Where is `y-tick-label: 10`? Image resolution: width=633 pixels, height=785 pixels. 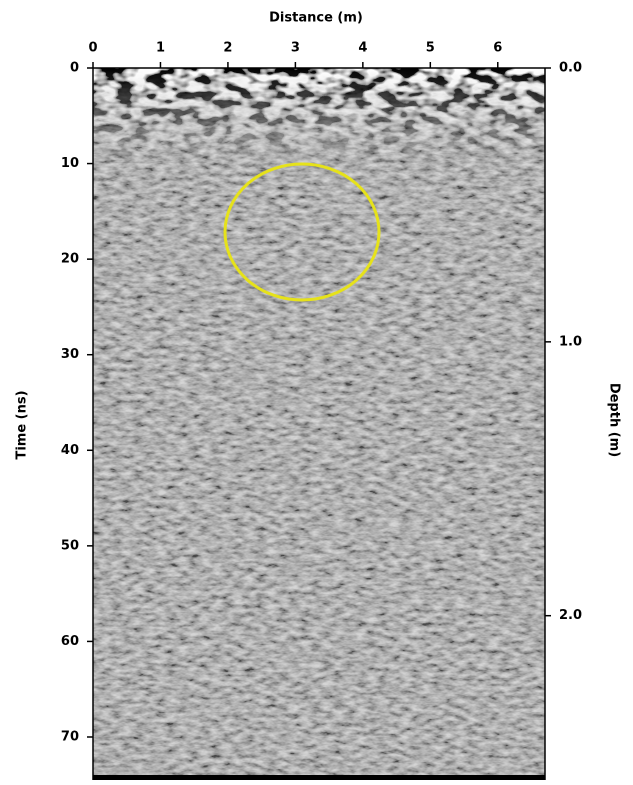 y-tick-label: 10 is located at coordinates (70, 163).